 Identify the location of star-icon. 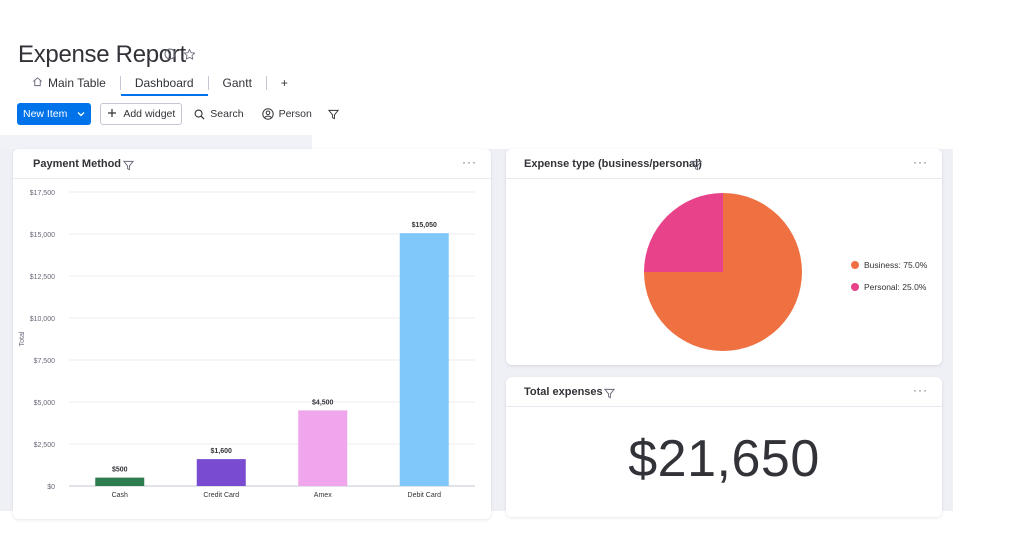
(189, 55).